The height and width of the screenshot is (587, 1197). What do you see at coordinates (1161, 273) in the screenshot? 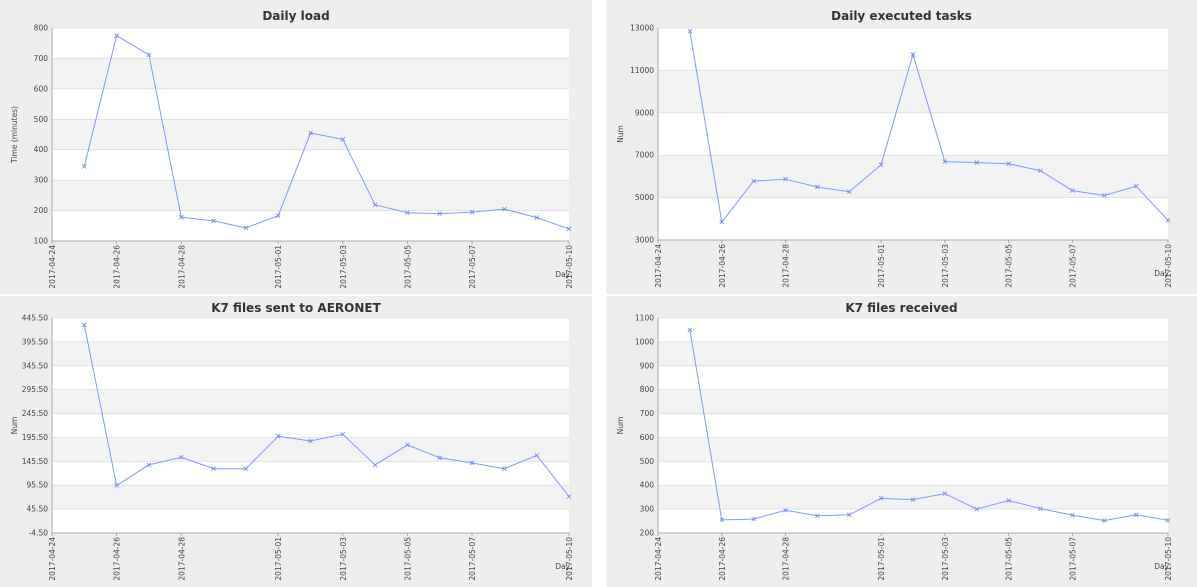
I see `x-axis-label: Day` at bounding box center [1161, 273].